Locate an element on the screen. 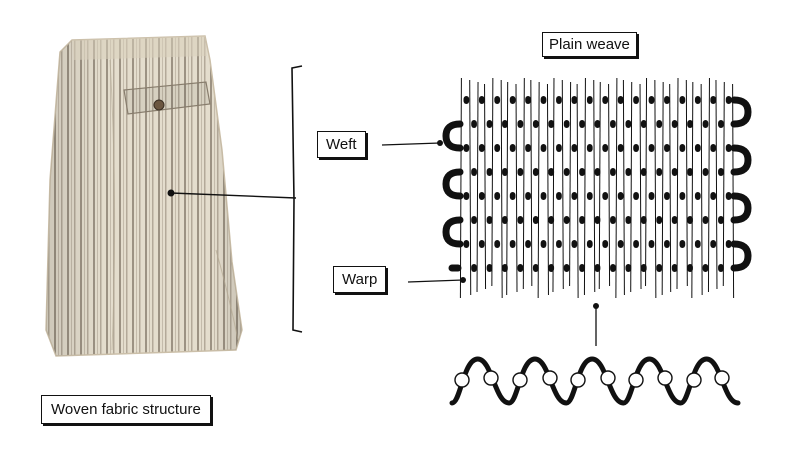 This screenshot has width=786, height=452. weft-pointer is located at coordinates (412, 143).